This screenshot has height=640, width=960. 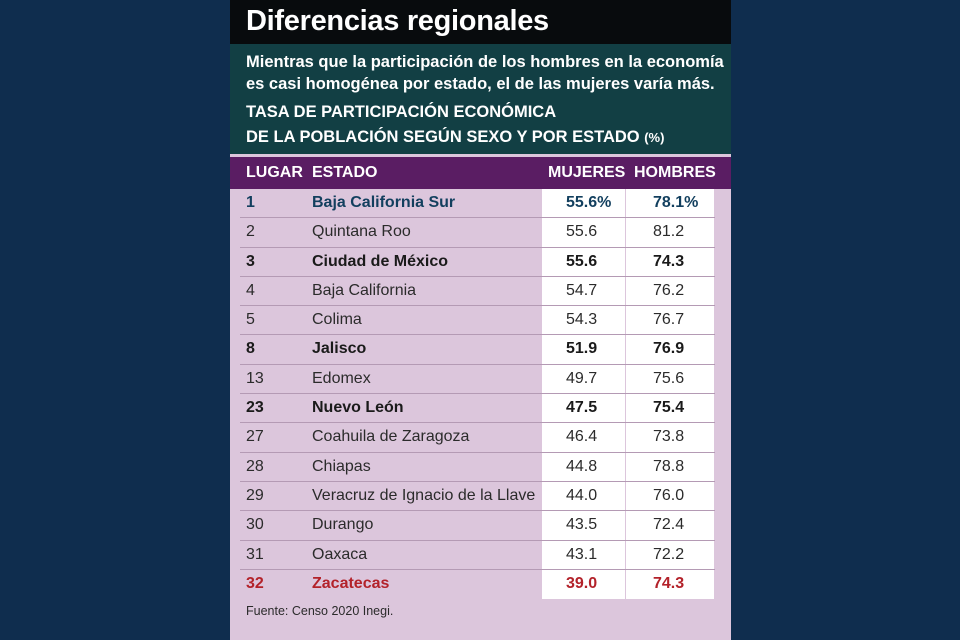 What do you see at coordinates (582, 378) in the screenshot?
I see `women-value: 49.7` at bounding box center [582, 378].